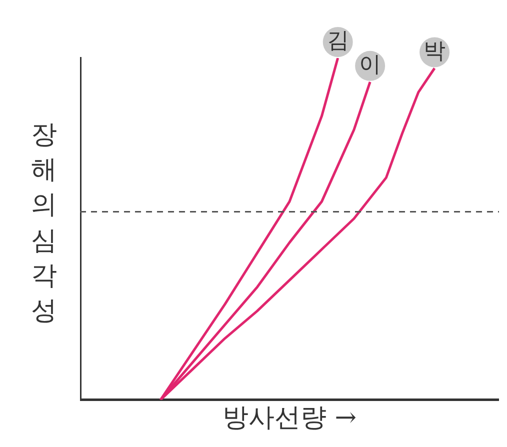  I want to click on series-label: 김, so click(337, 41).